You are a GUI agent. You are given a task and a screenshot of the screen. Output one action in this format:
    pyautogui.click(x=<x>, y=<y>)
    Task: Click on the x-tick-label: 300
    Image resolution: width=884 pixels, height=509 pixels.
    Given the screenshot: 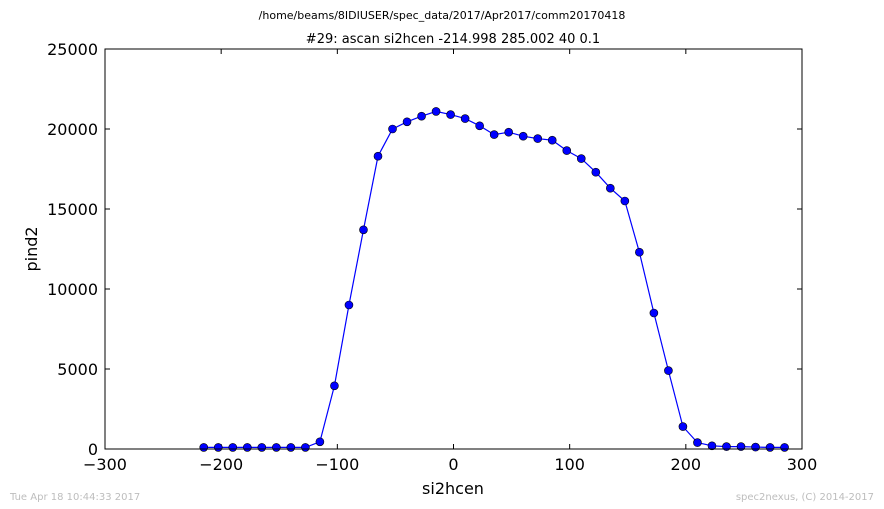 What is the action you would take?
    pyautogui.click(x=802, y=464)
    